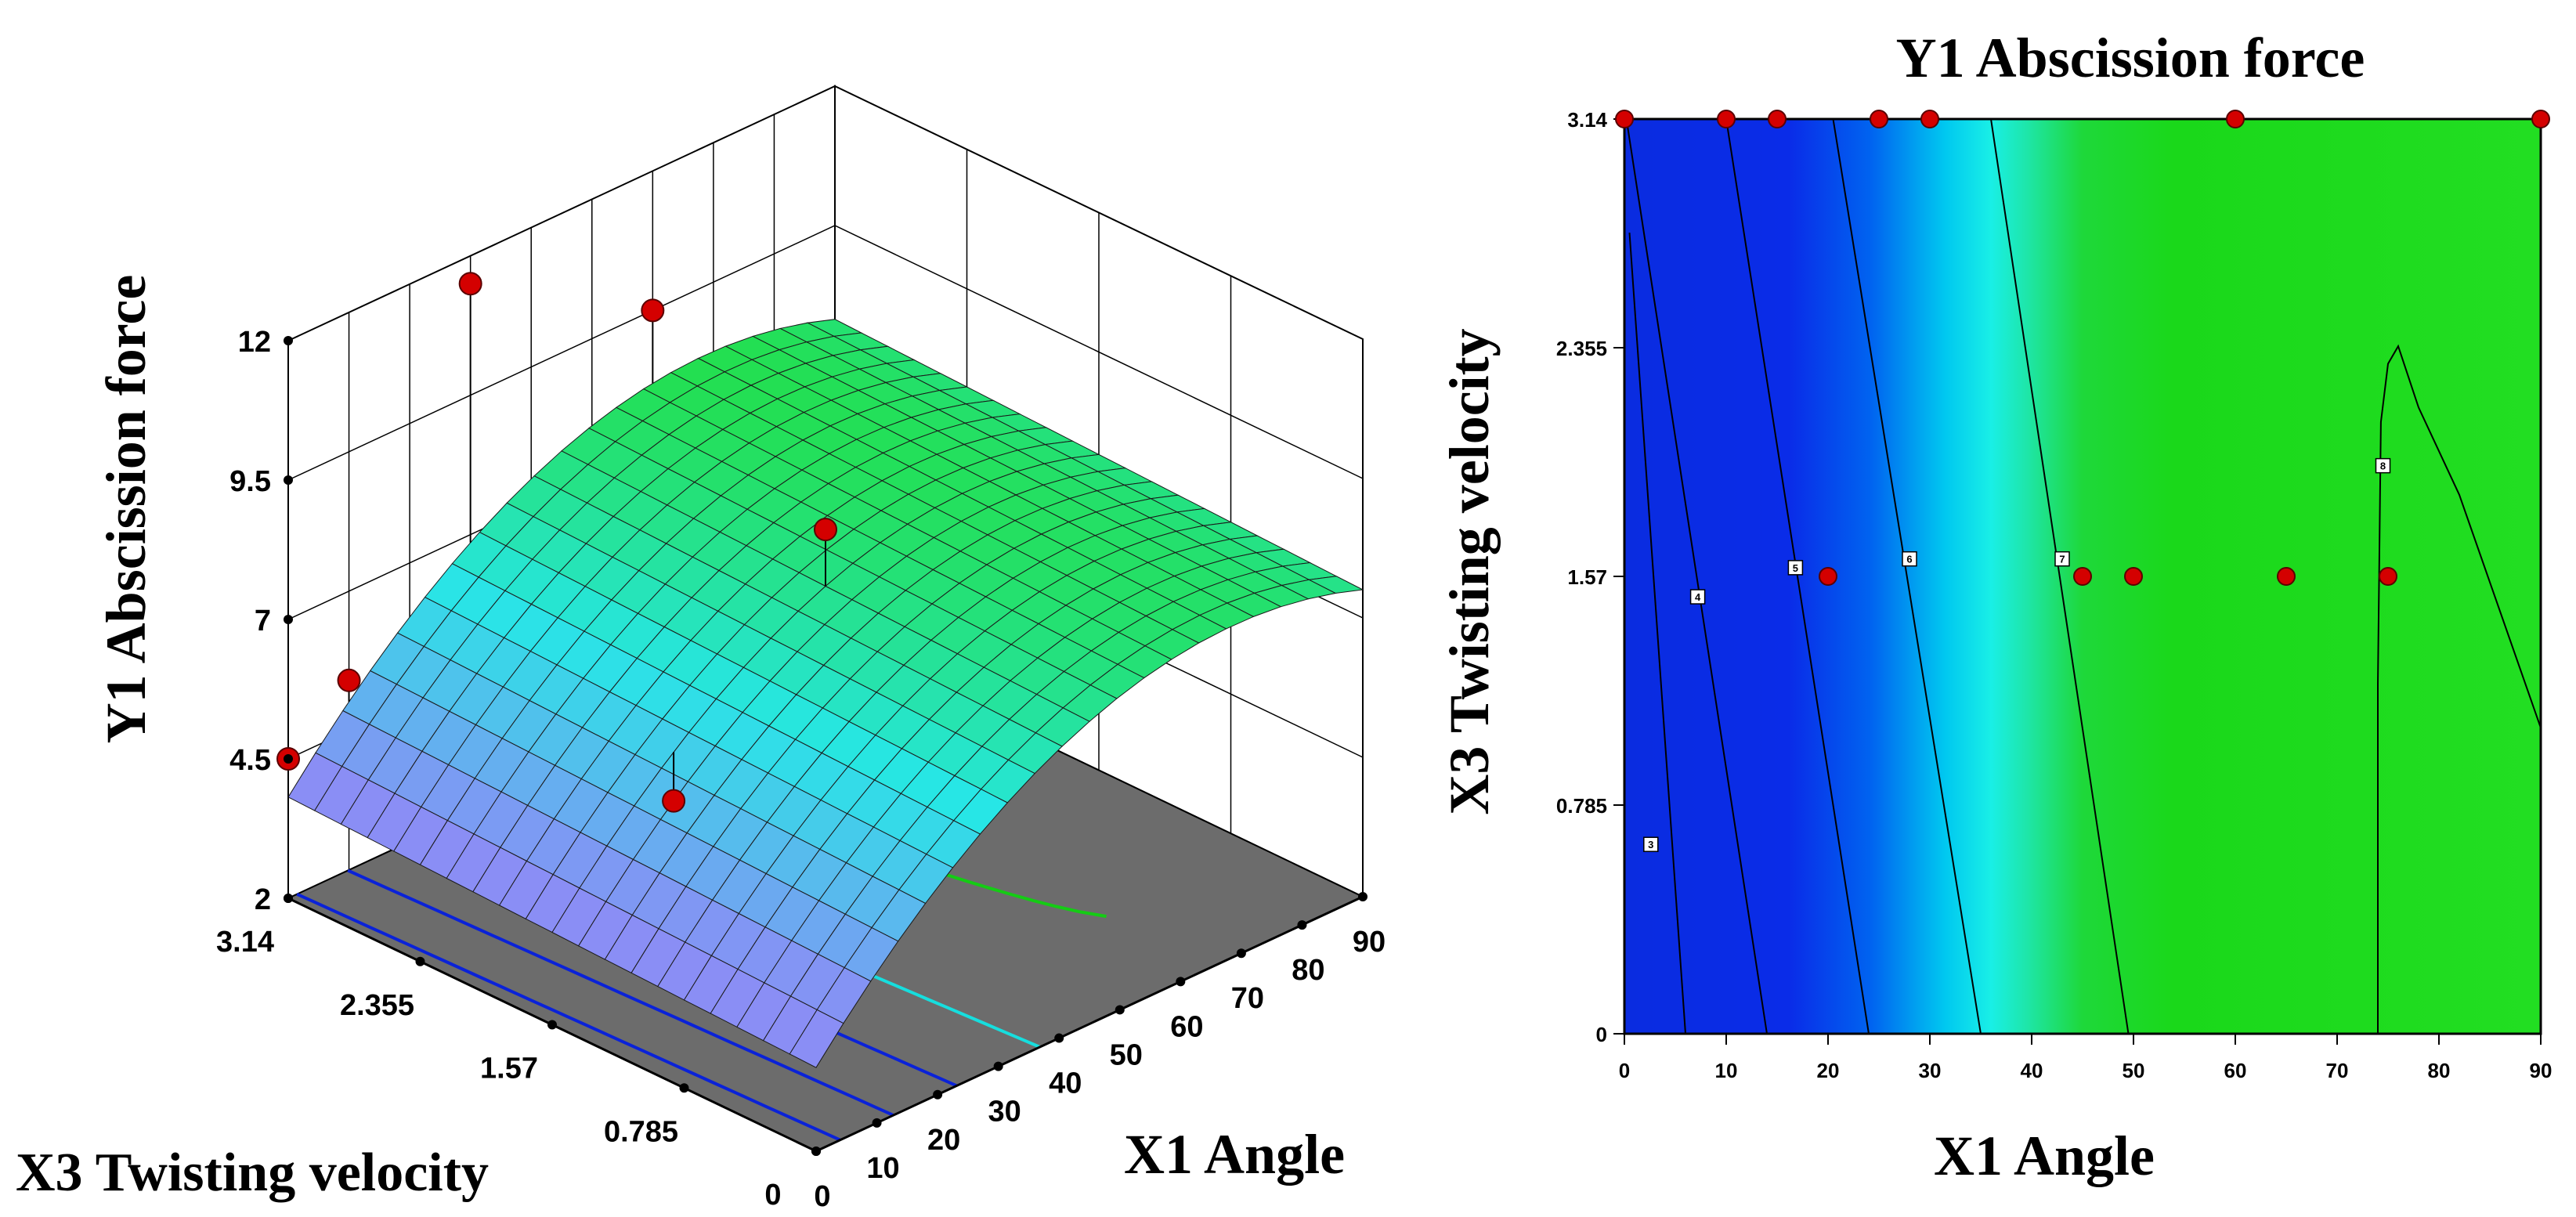  I want to click on surface-y-axis-title: Y1 Abscission force, so click(126, 510).